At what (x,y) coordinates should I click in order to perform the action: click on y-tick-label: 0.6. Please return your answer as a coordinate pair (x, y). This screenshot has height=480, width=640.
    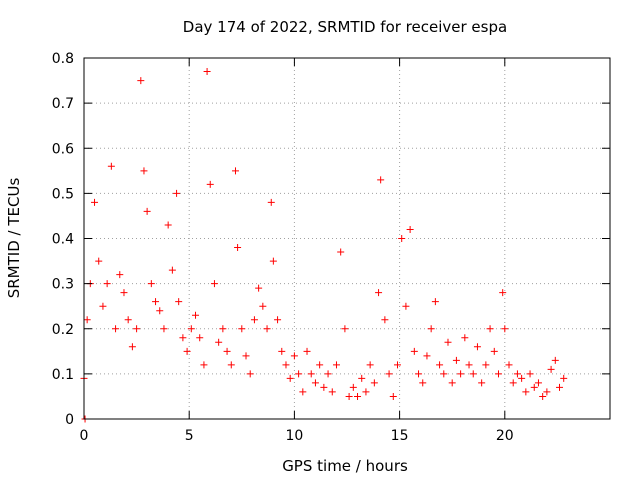
    Looking at the image, I should click on (63, 149).